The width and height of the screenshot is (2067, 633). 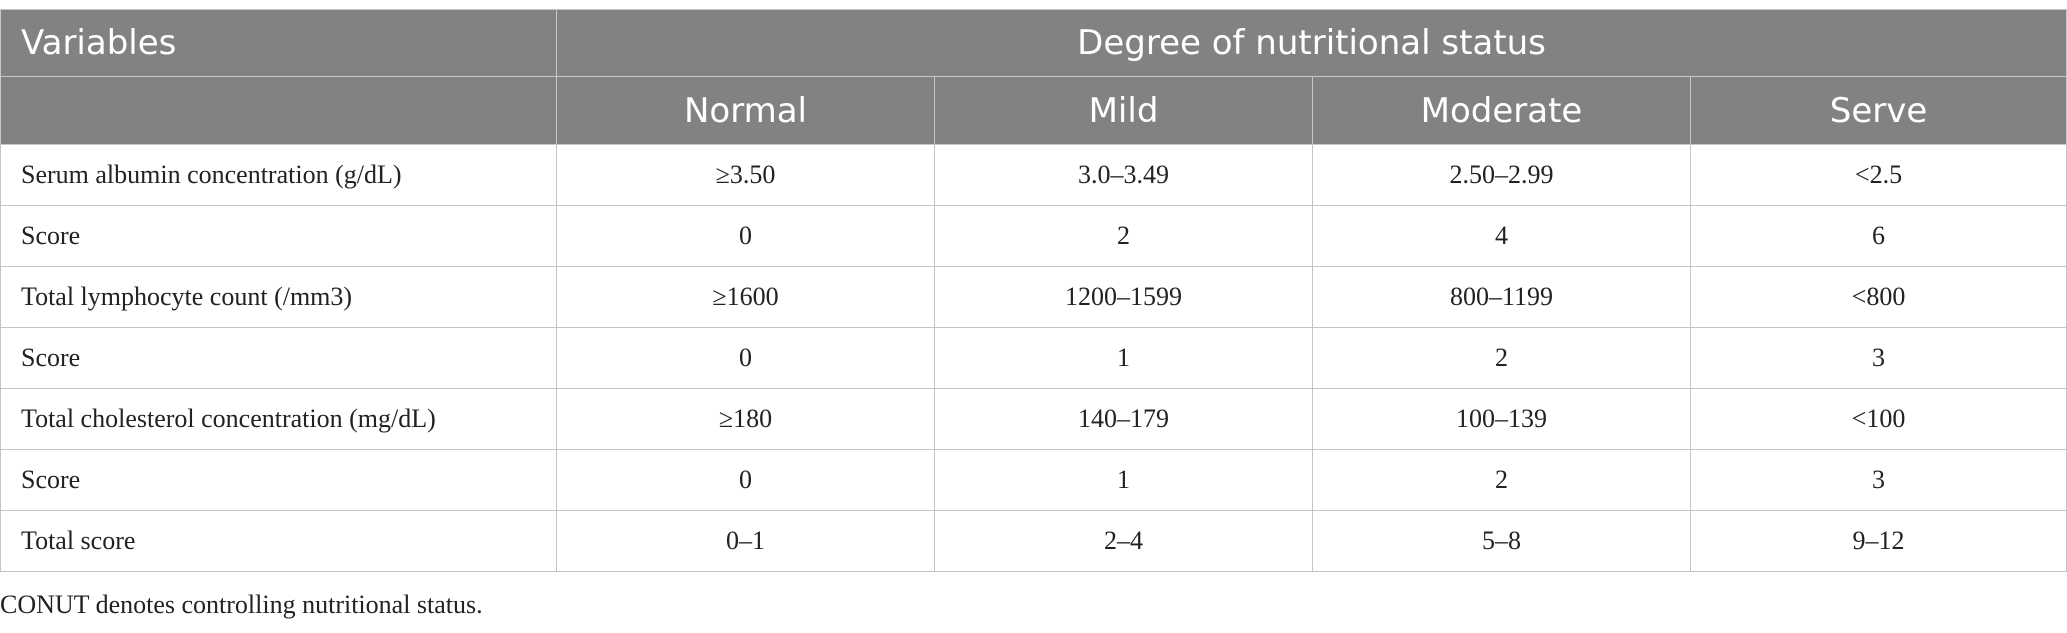 I want to click on table-cell: ≥3.50, so click(x=745, y=175).